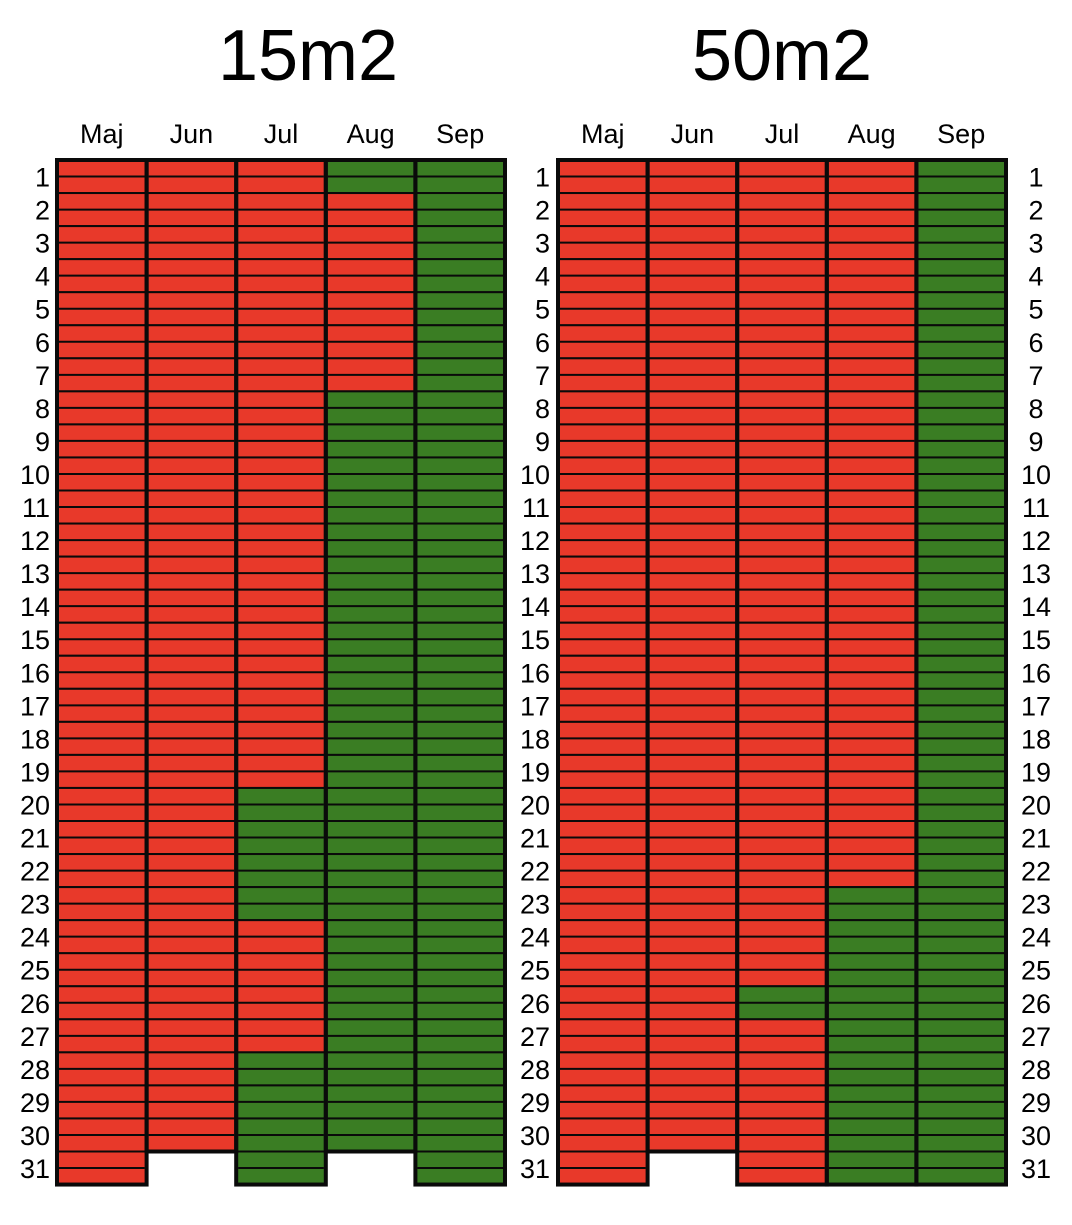 The image size is (1072, 1225). I want to click on month-column-border, so click(460, 672).